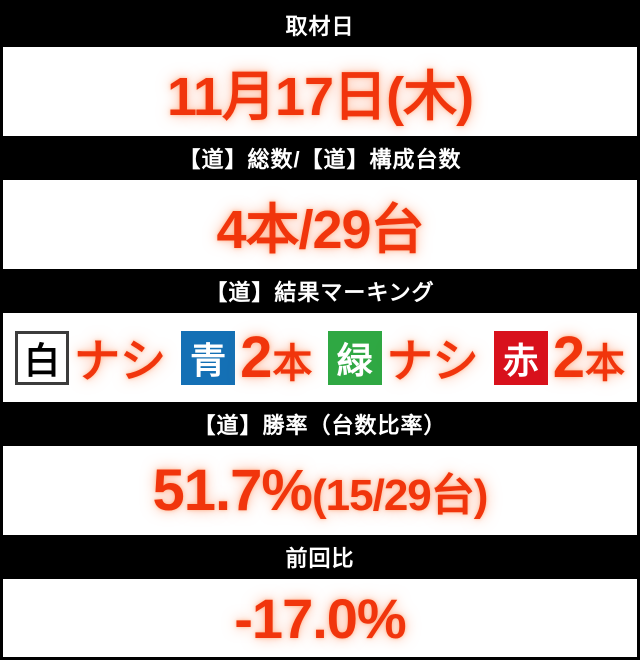 This screenshot has height=660, width=640. I want to click on section-header-win-rate-label: 【道】勝率（台数比率）, so click(320, 425).